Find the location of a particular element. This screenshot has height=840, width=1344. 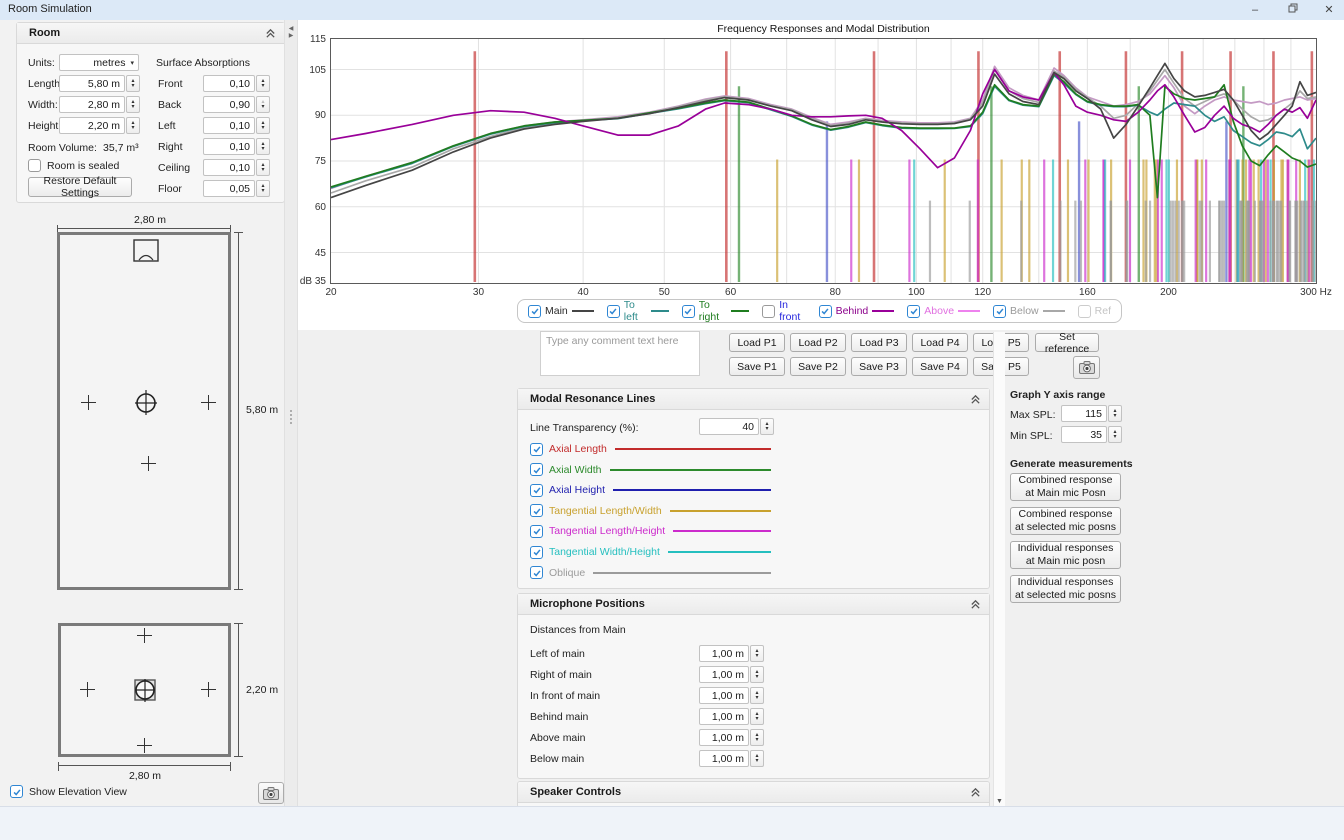

max-spl-spinner: ▴ ▾ is located at coordinates (1115, 413).